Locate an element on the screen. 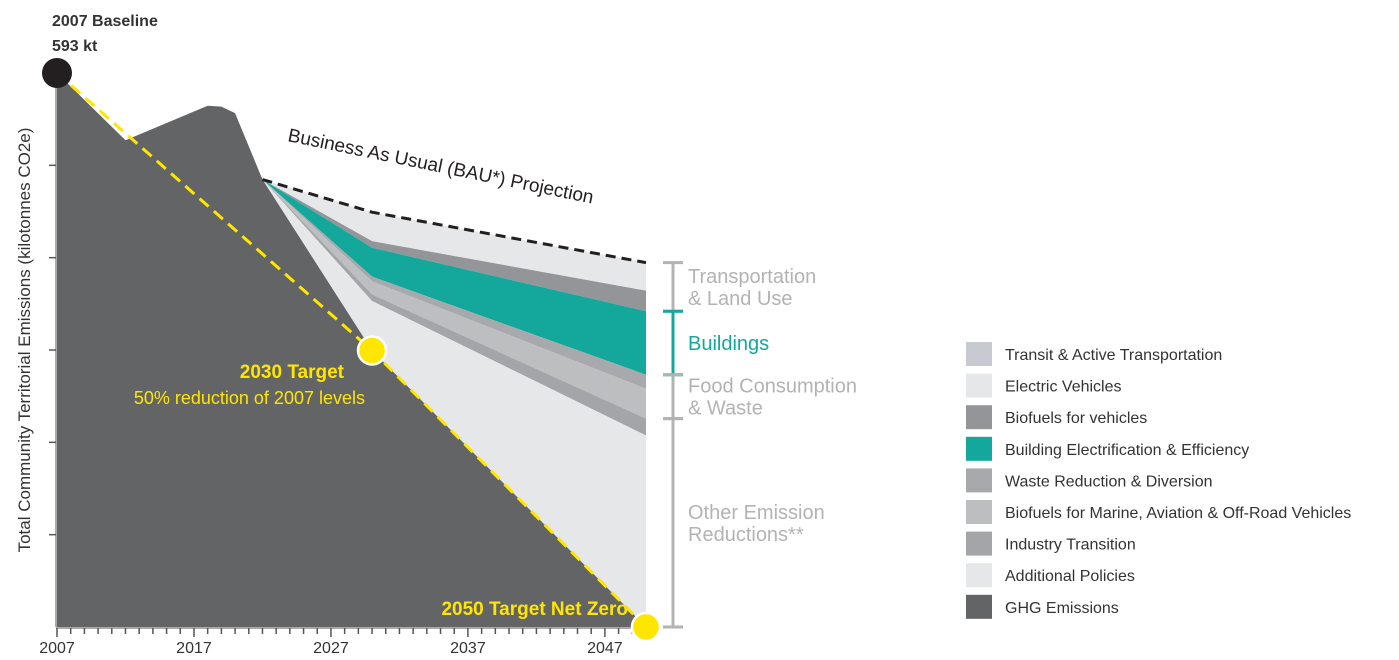 The width and height of the screenshot is (1399, 660). legend-label: Electric Vehicles is located at coordinates (1063, 387).